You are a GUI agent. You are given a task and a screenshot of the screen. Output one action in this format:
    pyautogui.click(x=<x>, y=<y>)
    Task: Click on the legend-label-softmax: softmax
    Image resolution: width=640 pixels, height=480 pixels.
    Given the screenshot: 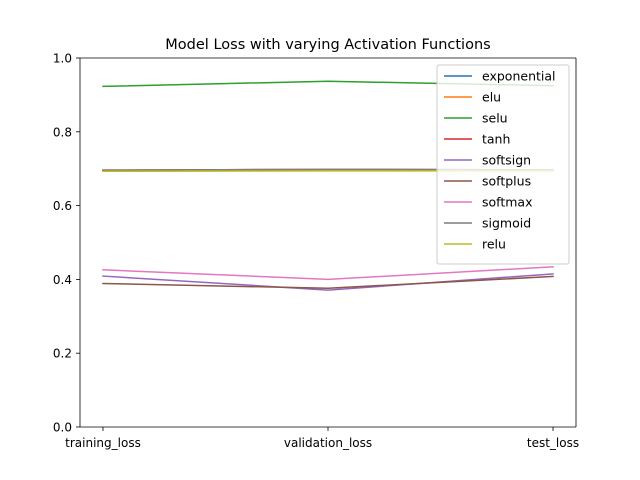 What is the action you would take?
    pyautogui.click(x=507, y=202)
    